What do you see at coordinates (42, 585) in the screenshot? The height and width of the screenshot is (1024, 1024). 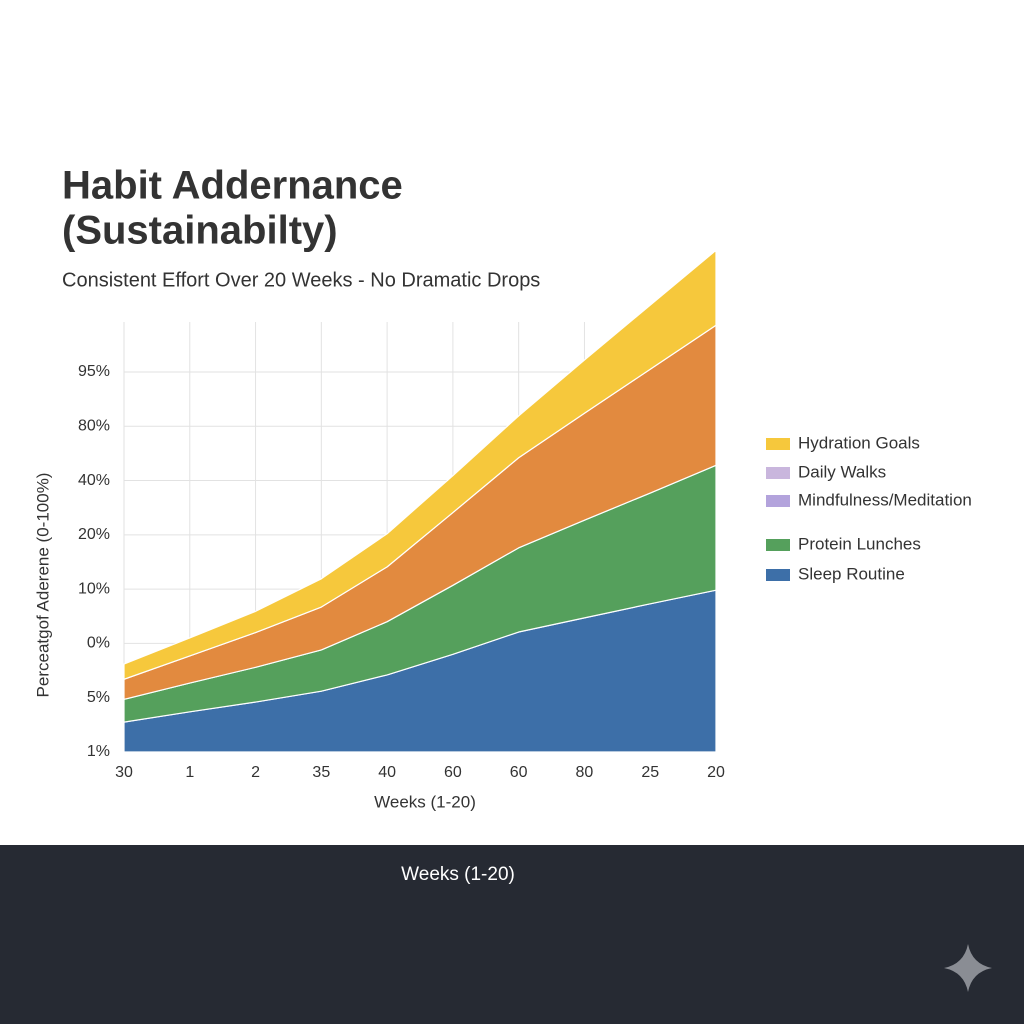 I see `y-axis-label: Perceatgof Aderene (0-100%)` at bounding box center [42, 585].